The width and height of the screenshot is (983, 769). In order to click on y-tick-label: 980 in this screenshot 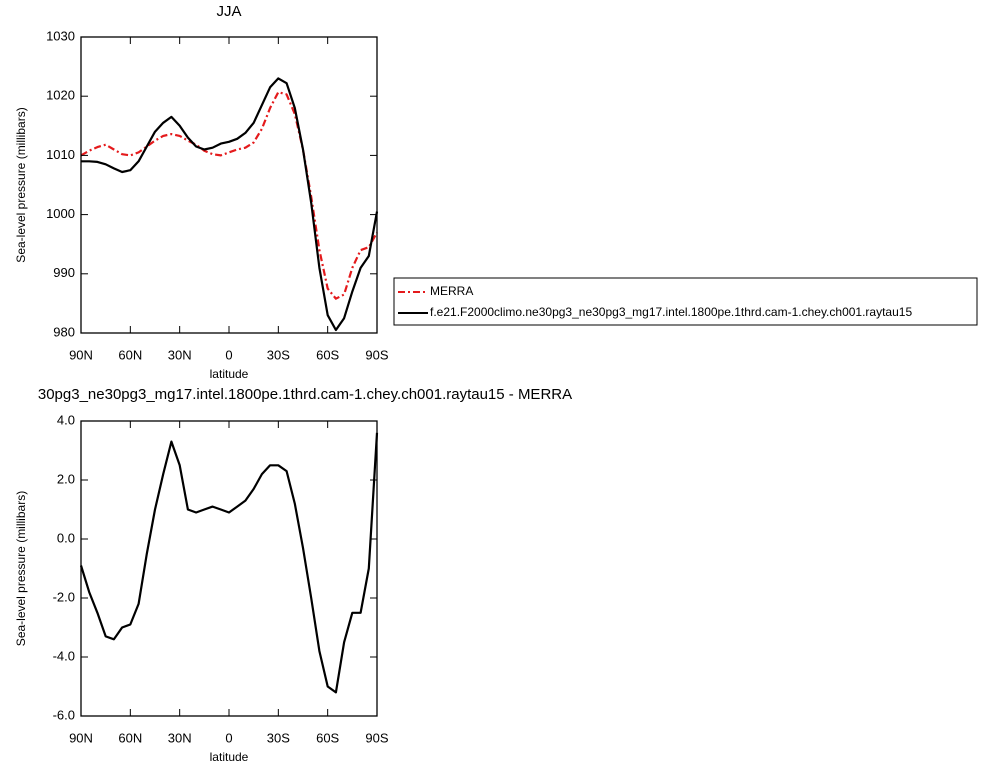, I will do `click(64, 331)`.